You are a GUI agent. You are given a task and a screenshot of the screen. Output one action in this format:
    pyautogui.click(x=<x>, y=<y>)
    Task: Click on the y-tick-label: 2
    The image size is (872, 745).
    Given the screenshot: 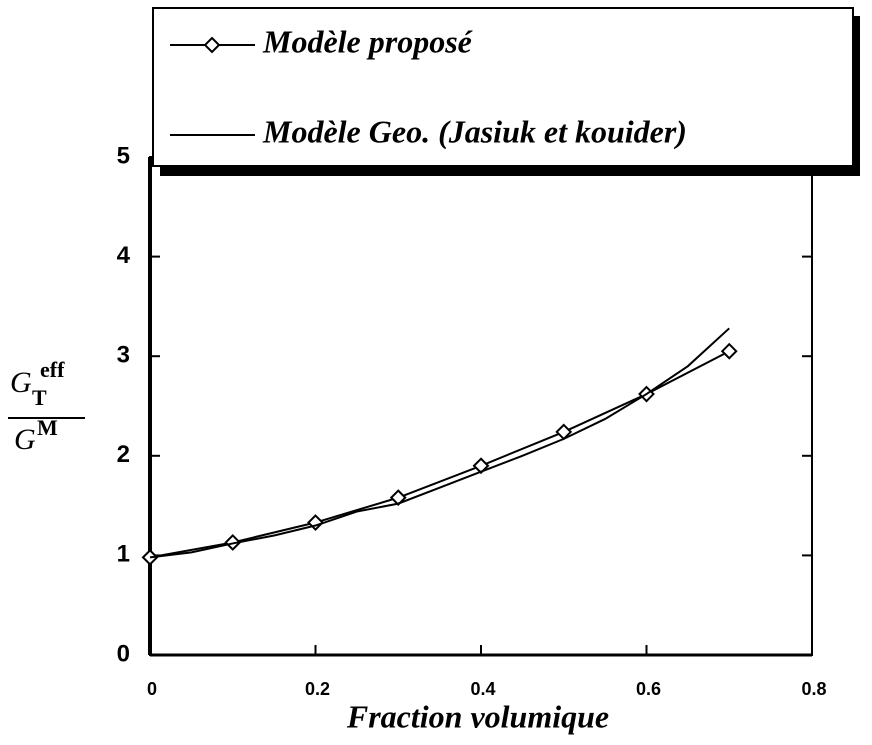 What is the action you would take?
    pyautogui.click(x=123, y=454)
    